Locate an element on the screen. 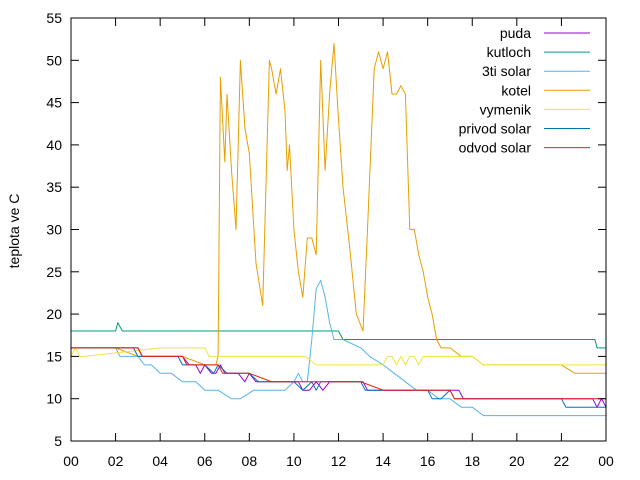 The width and height of the screenshot is (640, 480). legend-label: odvod solar is located at coordinates (495, 148).